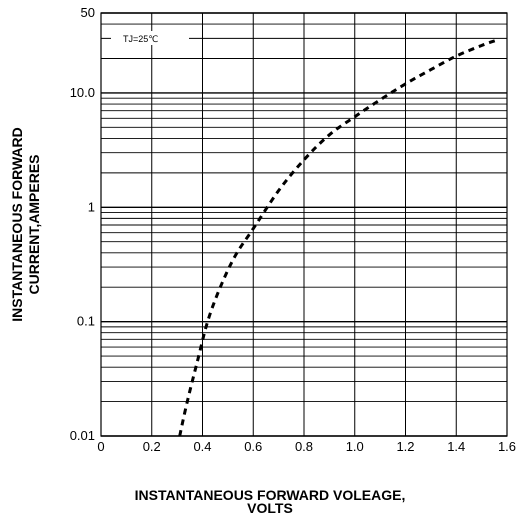 This screenshot has width=520, height=523. Describe the element at coordinates (82, 224) in the screenshot. I see `y-tick-labels: 0.01 0.1 1 10.0 50` at that location.